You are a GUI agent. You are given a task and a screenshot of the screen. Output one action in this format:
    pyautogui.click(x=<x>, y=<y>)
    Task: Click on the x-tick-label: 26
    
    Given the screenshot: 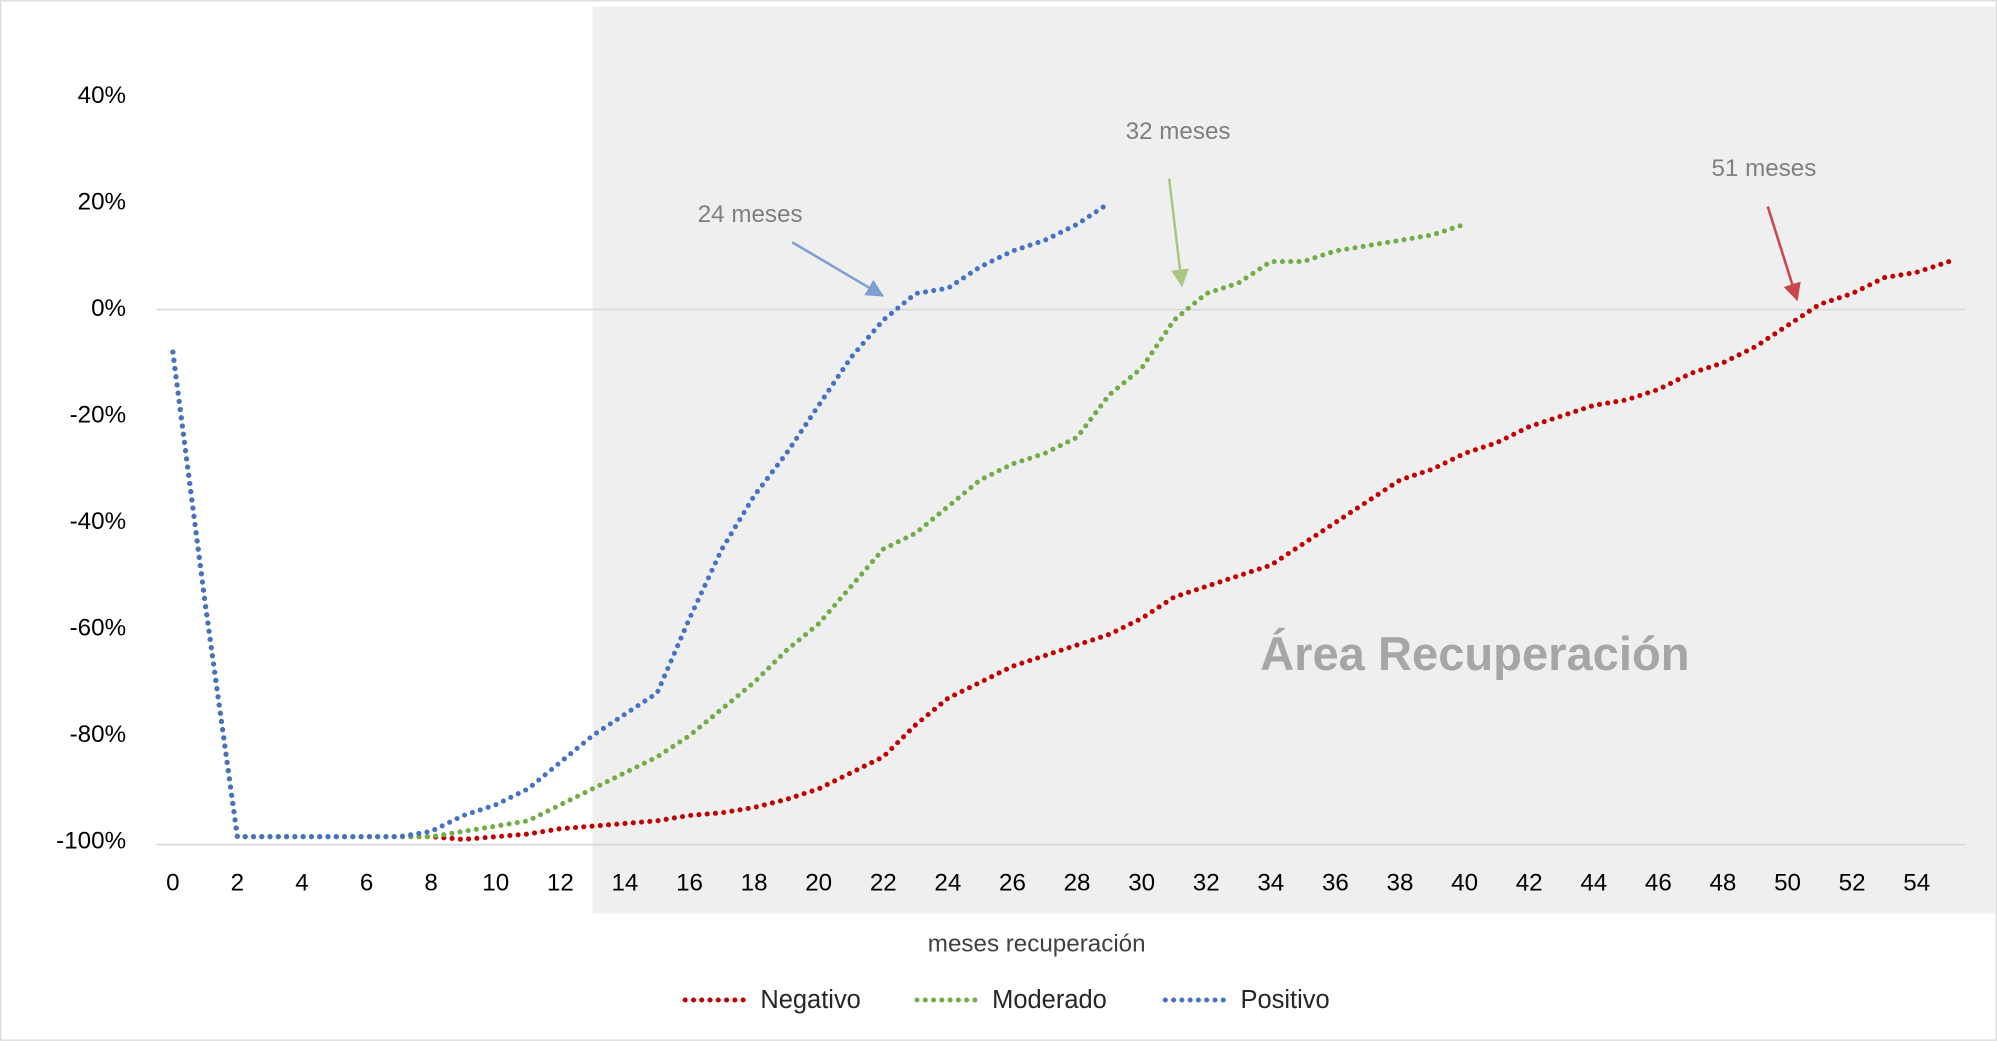 What is the action you would take?
    pyautogui.click(x=1012, y=883)
    